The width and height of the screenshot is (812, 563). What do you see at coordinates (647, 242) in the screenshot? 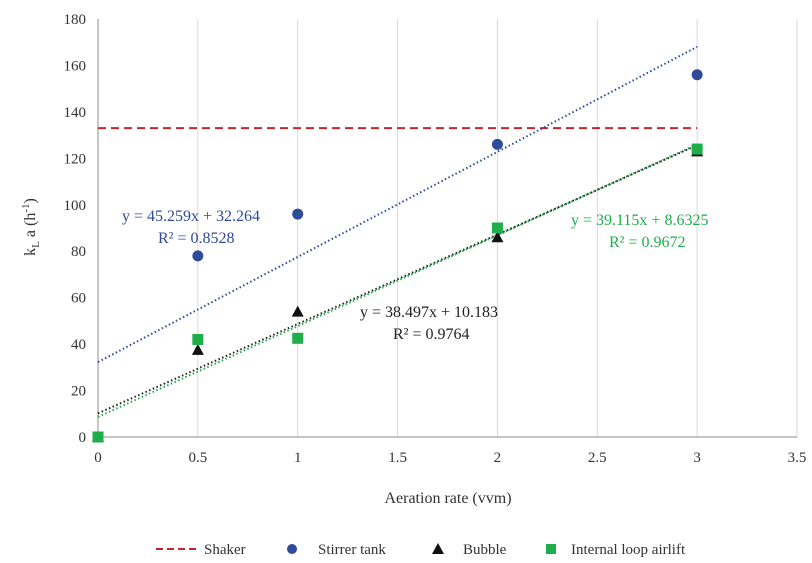
I see `annotation-airlift-r2: R² = 0.9672` at bounding box center [647, 242].